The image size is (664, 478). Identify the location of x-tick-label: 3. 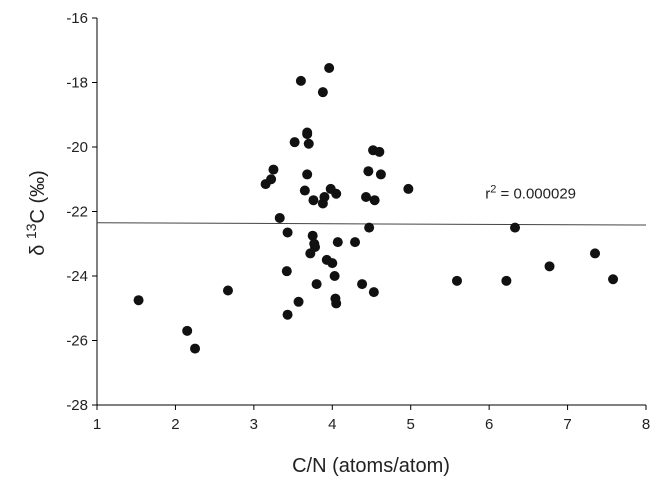
(254, 424).